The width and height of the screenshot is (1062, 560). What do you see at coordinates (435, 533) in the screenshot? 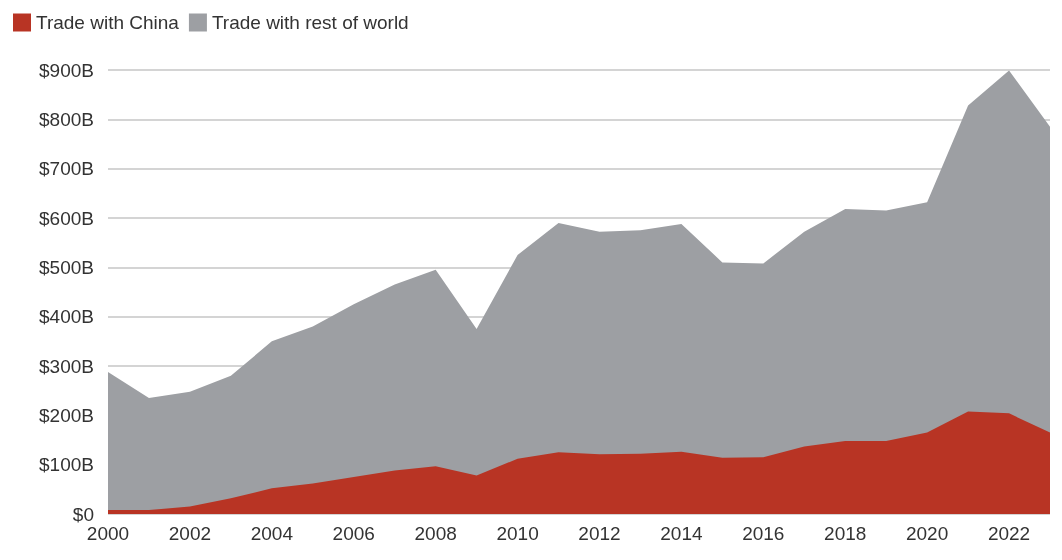
I see `x-tick-label: 2008` at bounding box center [435, 533].